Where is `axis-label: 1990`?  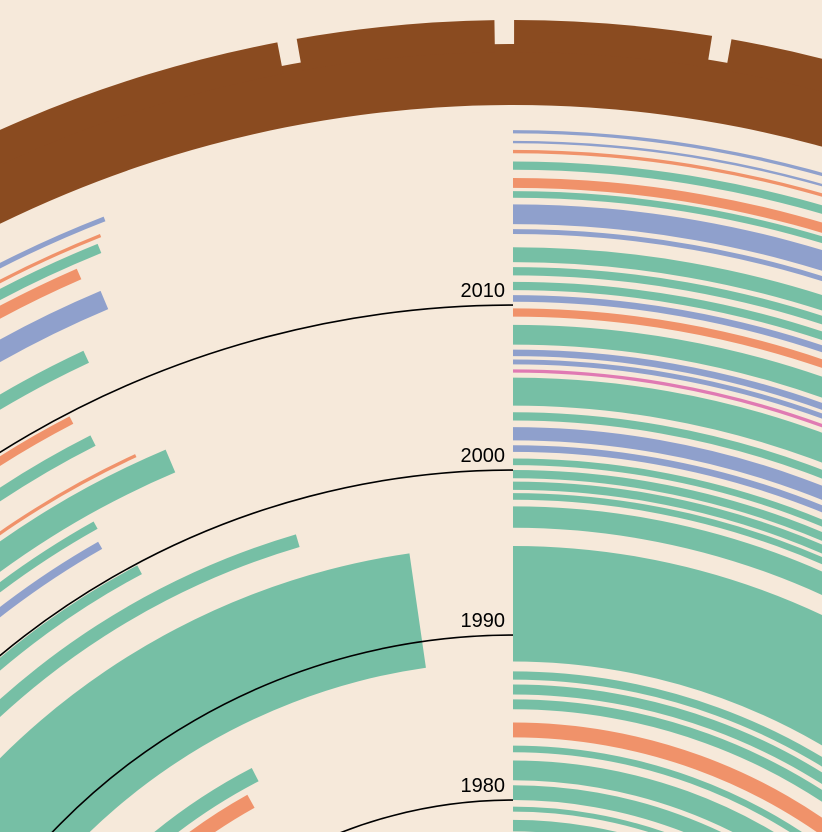 axis-label: 1990 is located at coordinates (483, 621).